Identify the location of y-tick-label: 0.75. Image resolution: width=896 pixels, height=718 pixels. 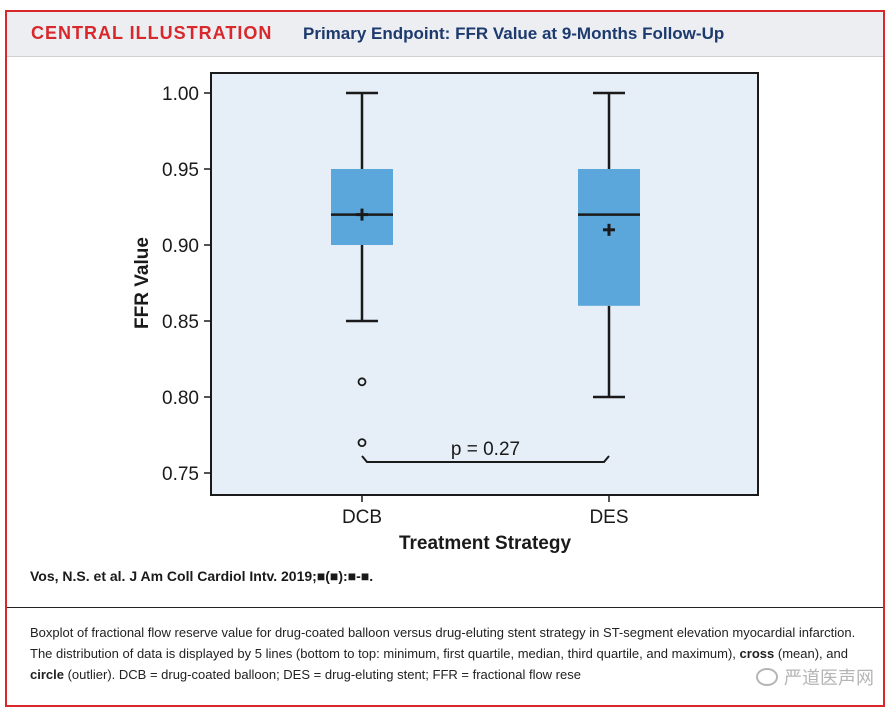
(180, 474).